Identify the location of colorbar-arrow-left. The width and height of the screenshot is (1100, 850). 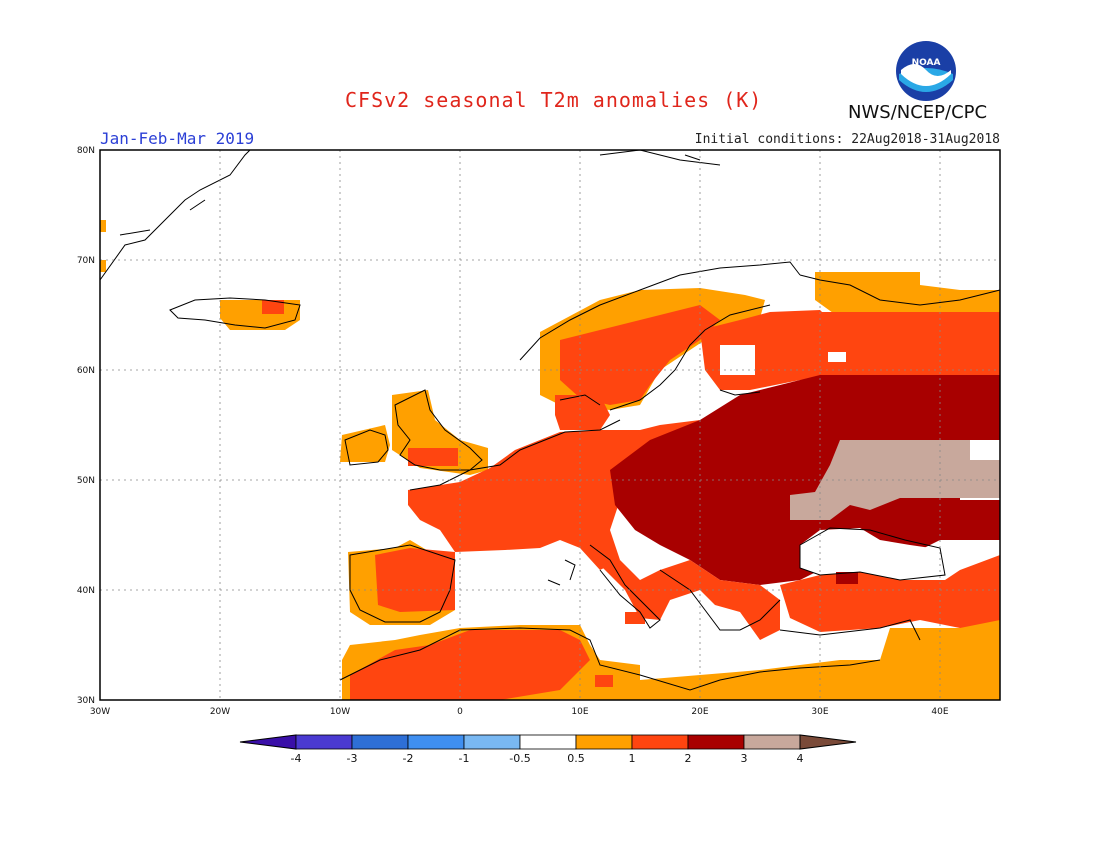
(268, 742).